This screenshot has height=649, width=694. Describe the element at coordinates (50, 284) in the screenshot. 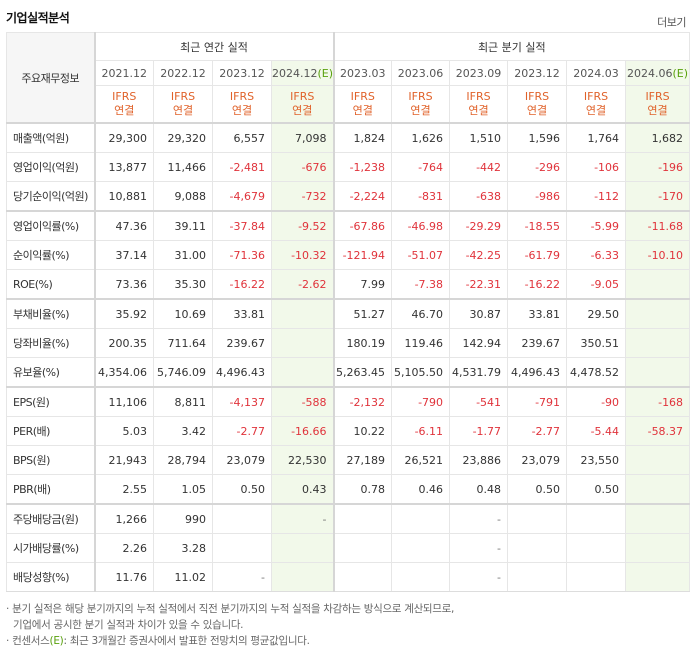

I see `row-label: ROE(%)` at that location.